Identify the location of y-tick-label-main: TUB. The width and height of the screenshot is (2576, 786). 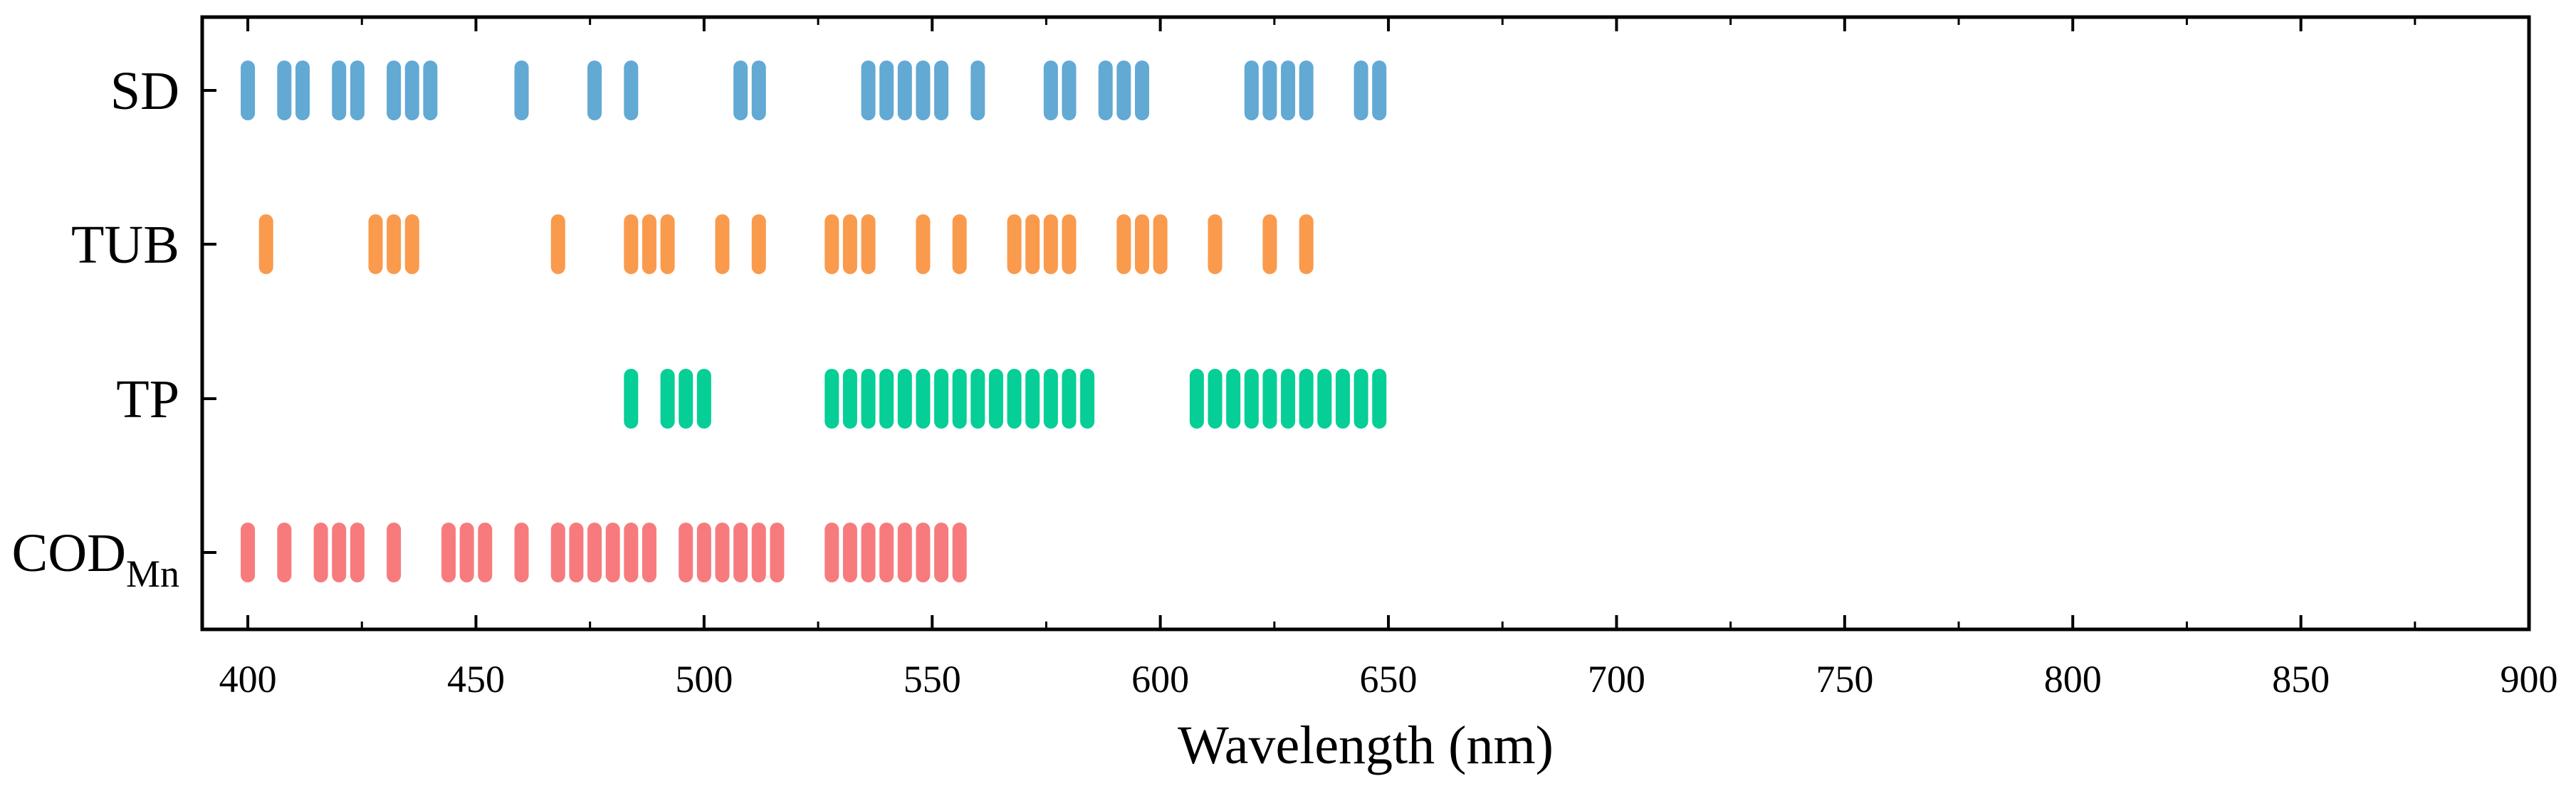
(125, 245).